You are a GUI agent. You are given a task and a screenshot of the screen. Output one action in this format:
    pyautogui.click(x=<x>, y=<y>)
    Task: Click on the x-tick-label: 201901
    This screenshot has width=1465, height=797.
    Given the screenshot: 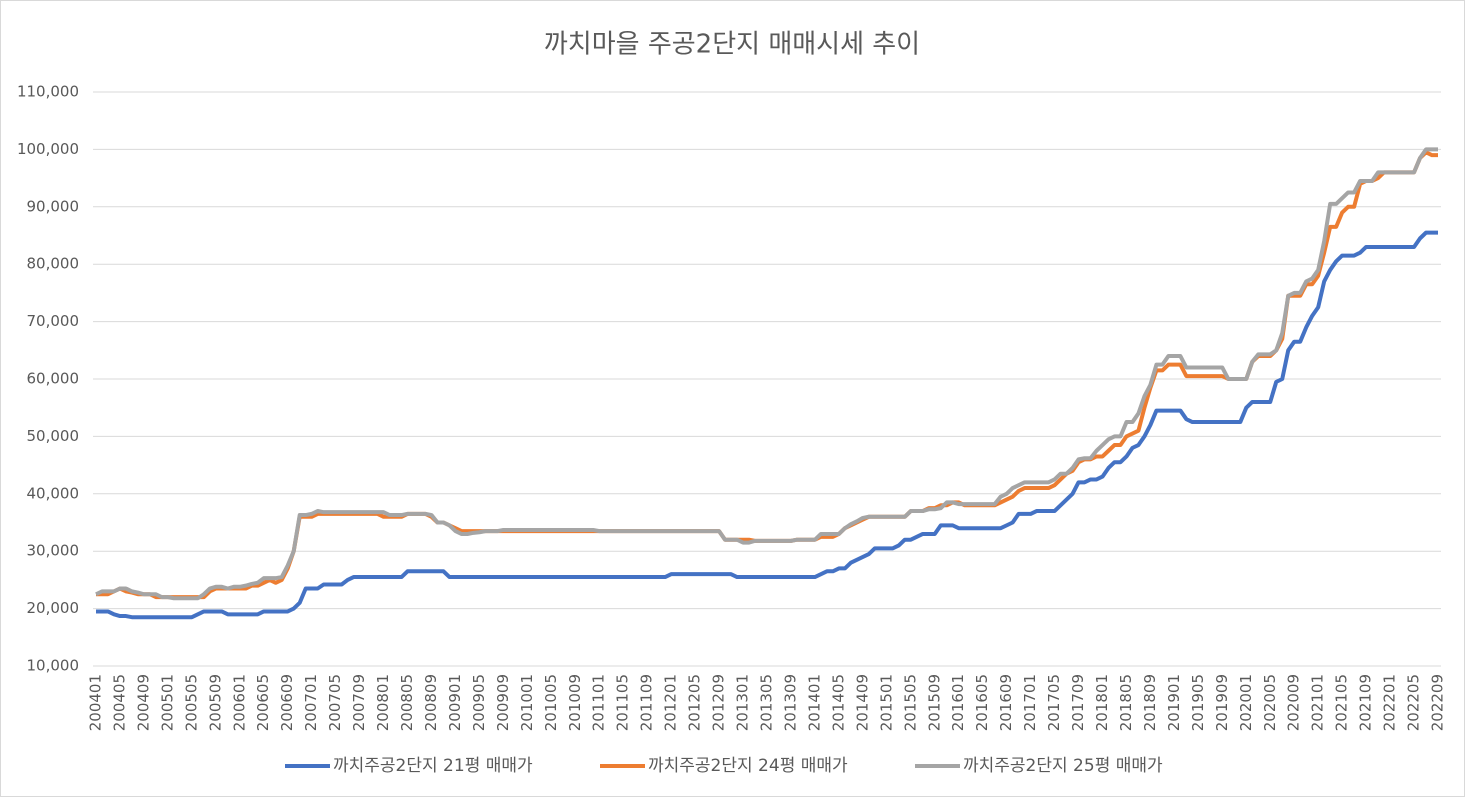 What is the action you would take?
    pyautogui.click(x=1174, y=702)
    